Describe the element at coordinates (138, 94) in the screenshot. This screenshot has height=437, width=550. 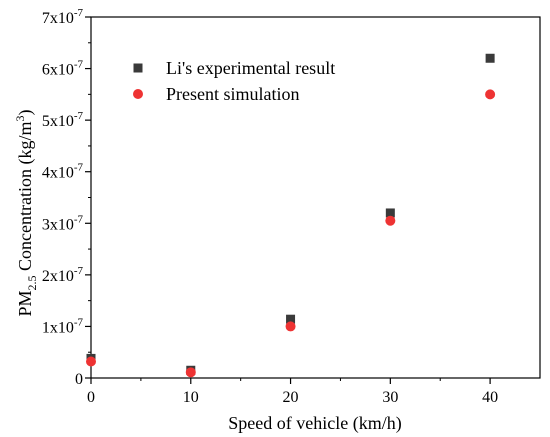
I see `legend-marker-circle` at that location.